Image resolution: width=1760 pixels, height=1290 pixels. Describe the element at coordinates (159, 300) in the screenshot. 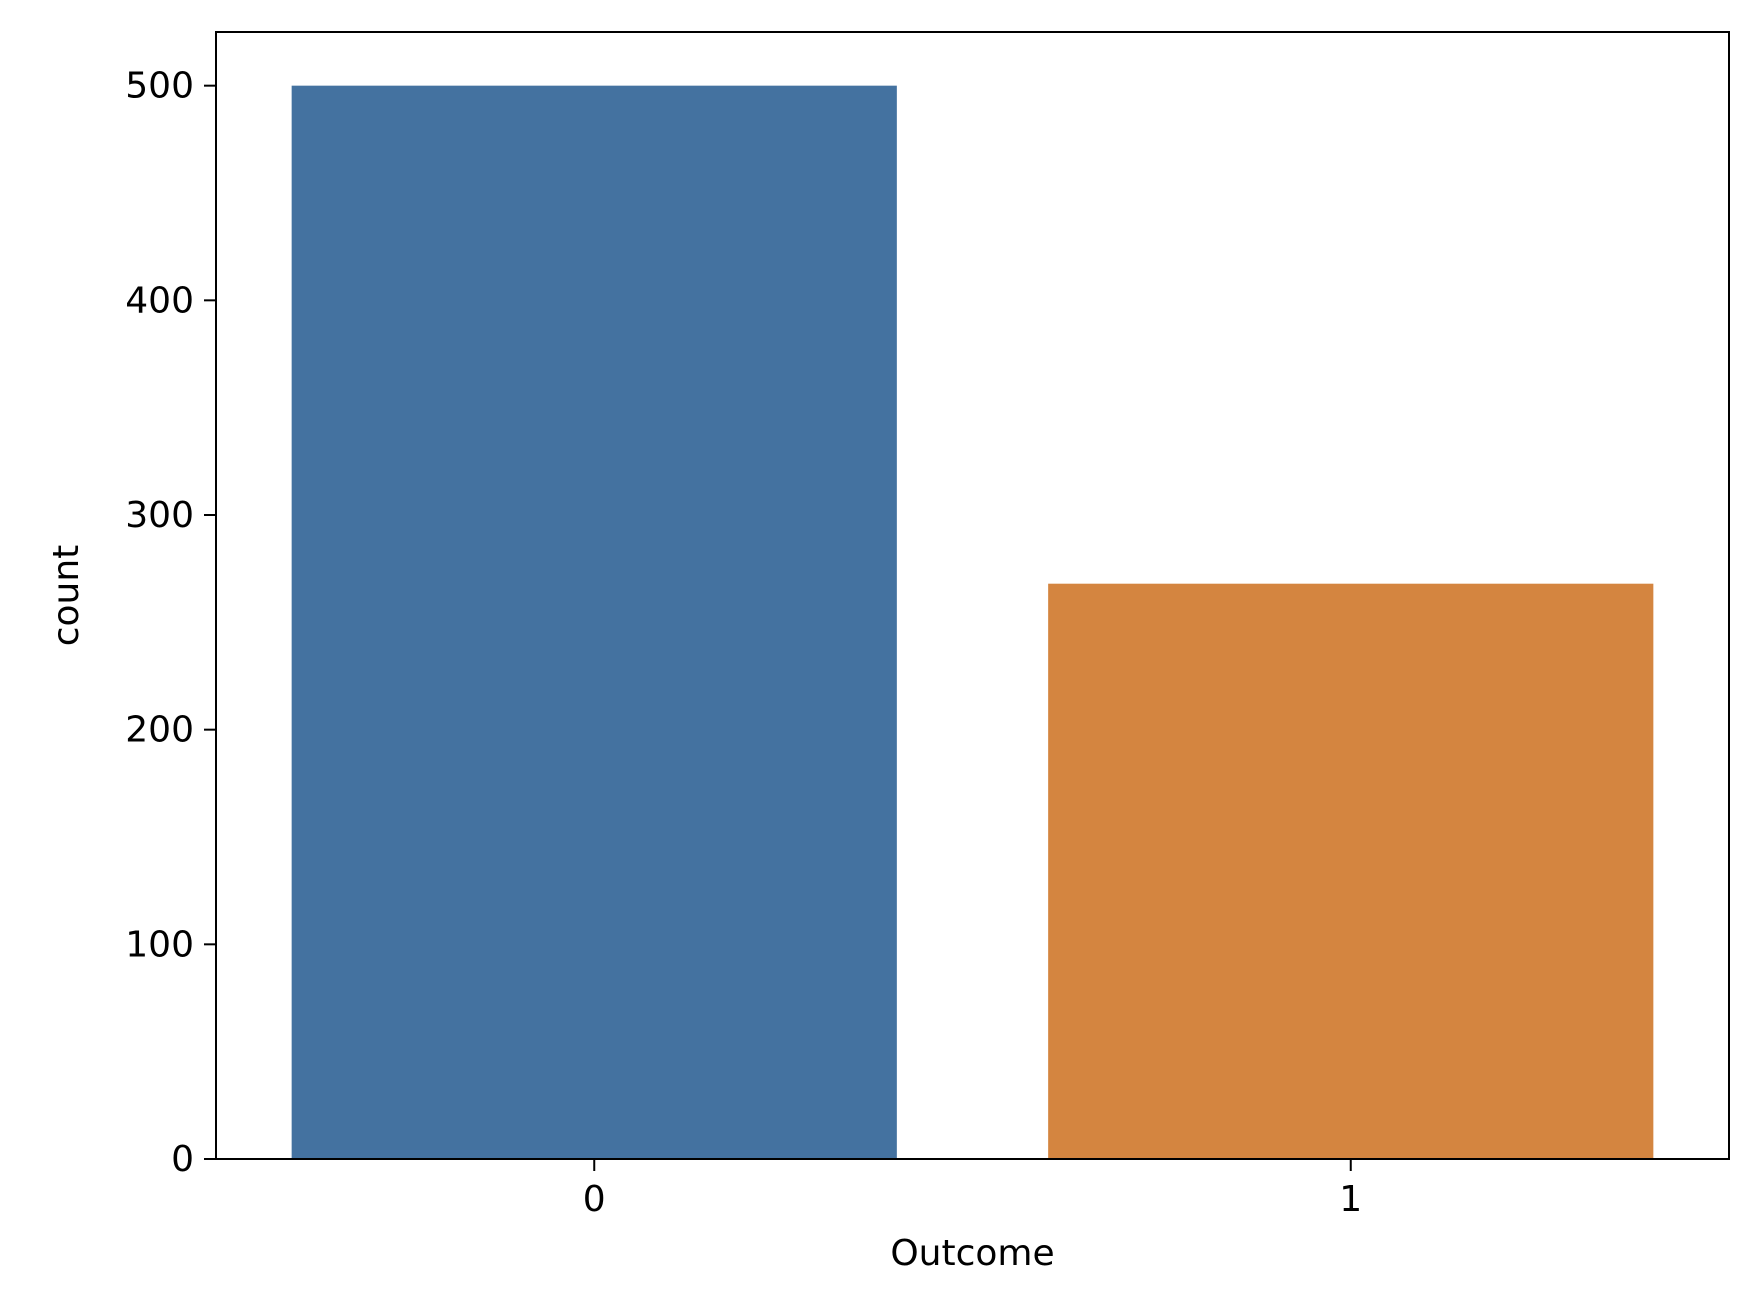

I see `y-tick-label: 400` at that location.